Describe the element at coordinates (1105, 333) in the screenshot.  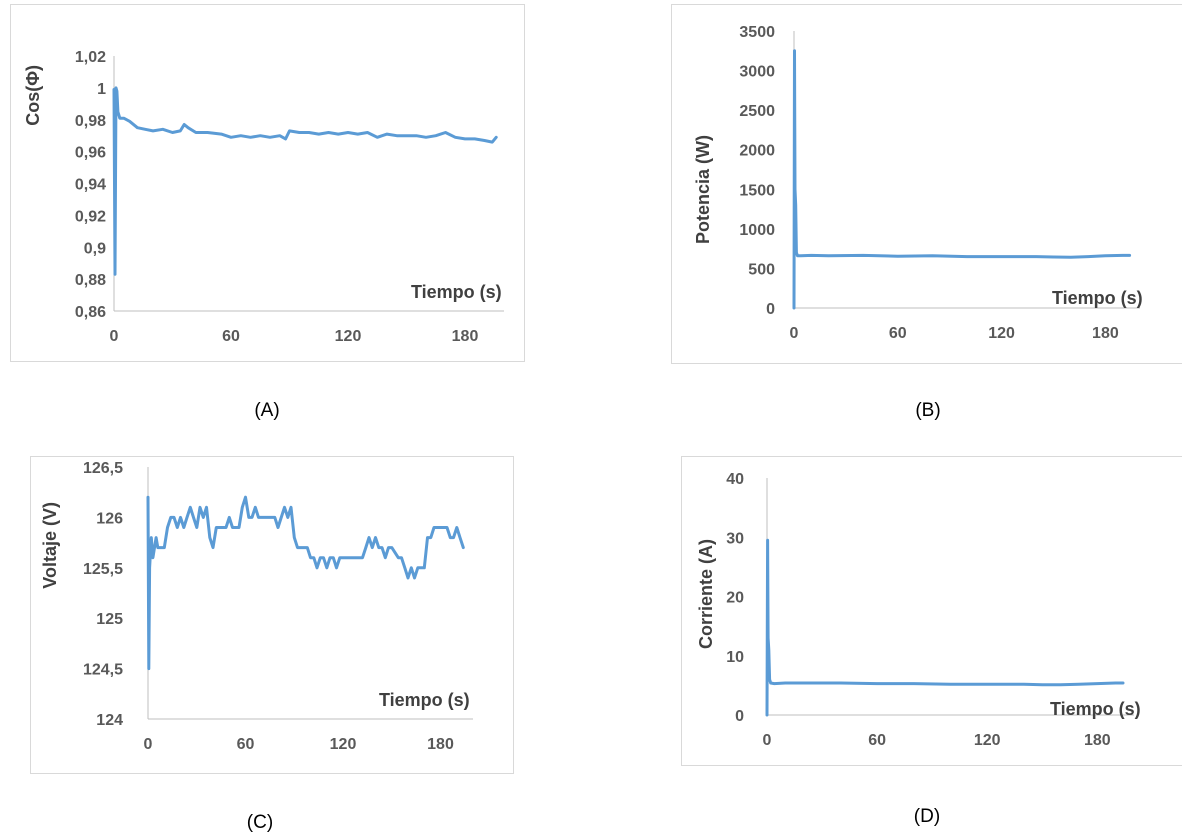
I see `chart-b-x-tick-label: 180` at that location.